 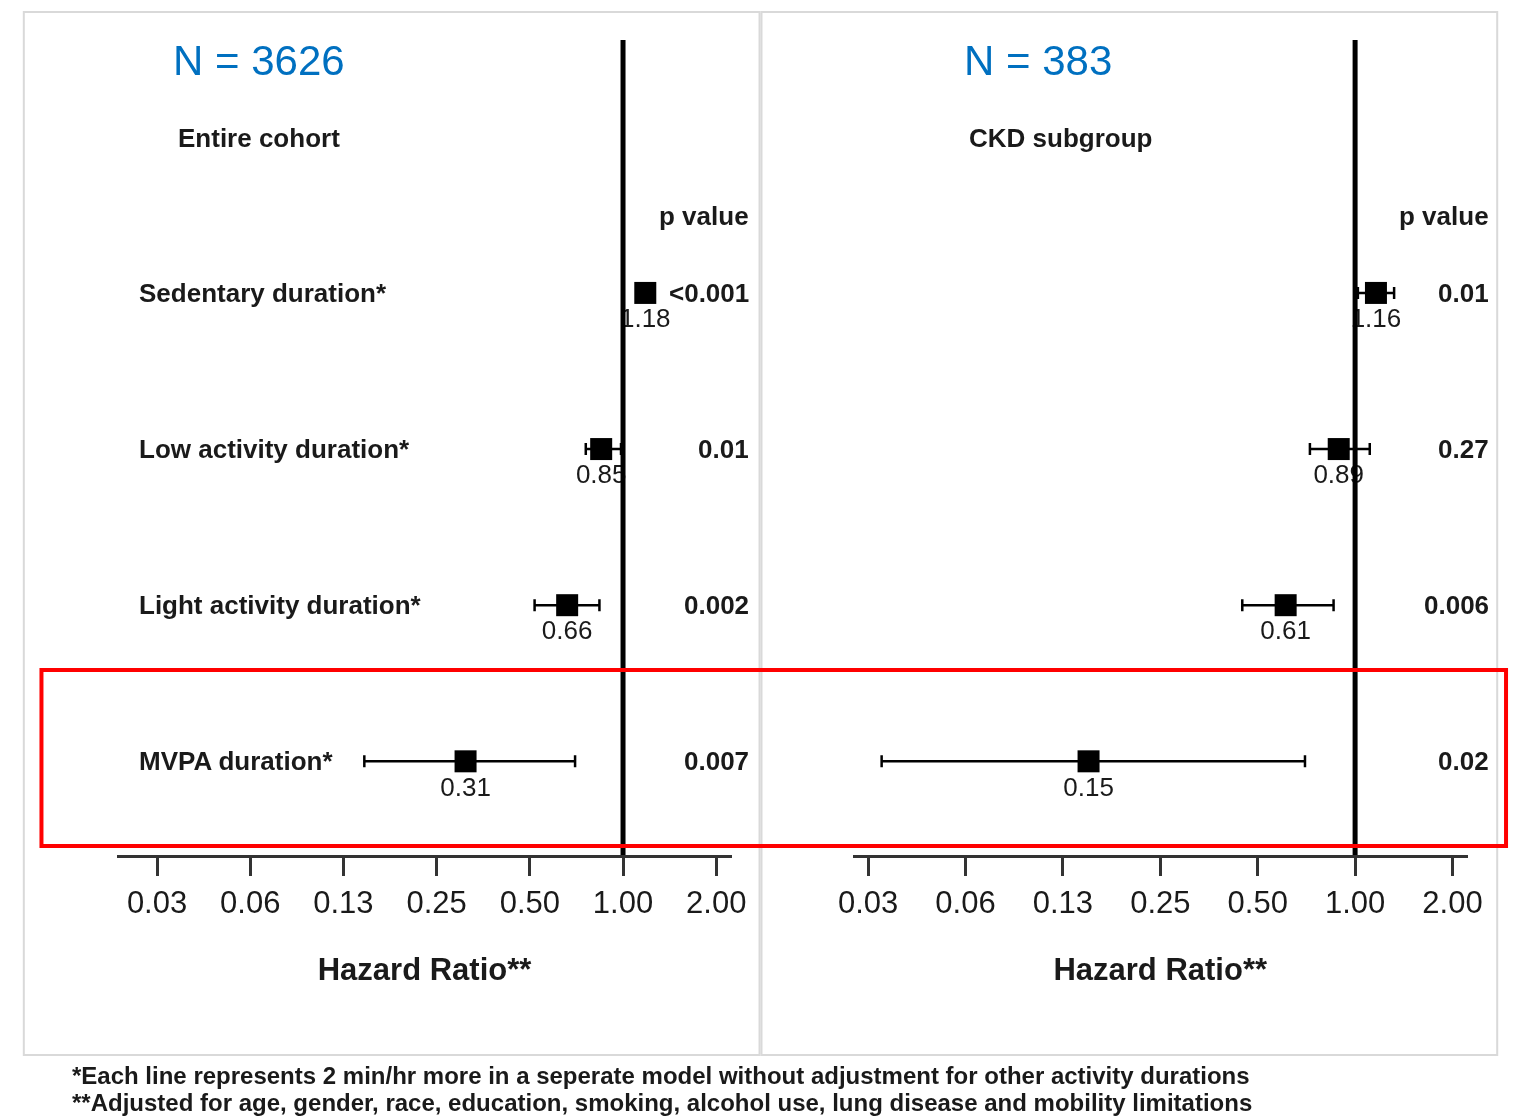 What do you see at coordinates (1463, 449) in the screenshot?
I see `annotation: 0.27` at bounding box center [1463, 449].